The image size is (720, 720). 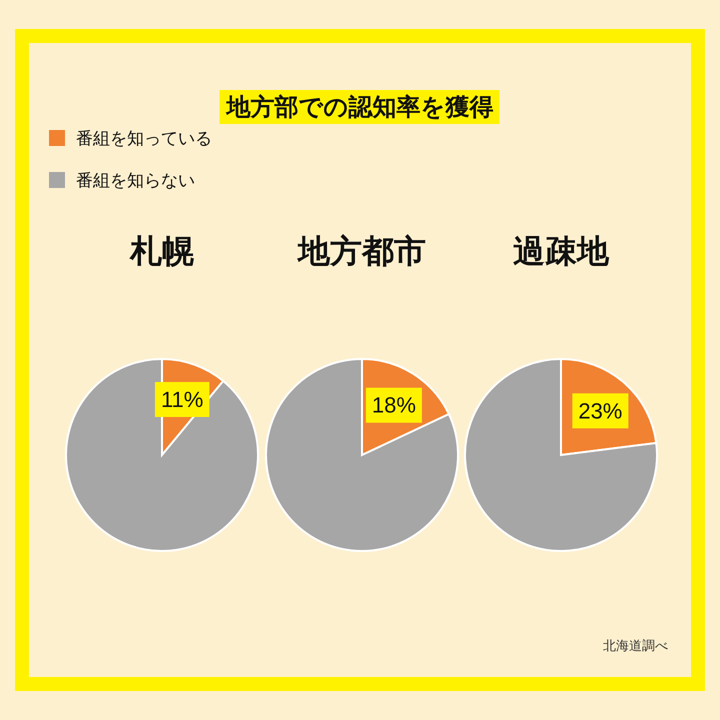 What do you see at coordinates (561, 251) in the screenshot?
I see `chart-title: 過疎地` at bounding box center [561, 251].